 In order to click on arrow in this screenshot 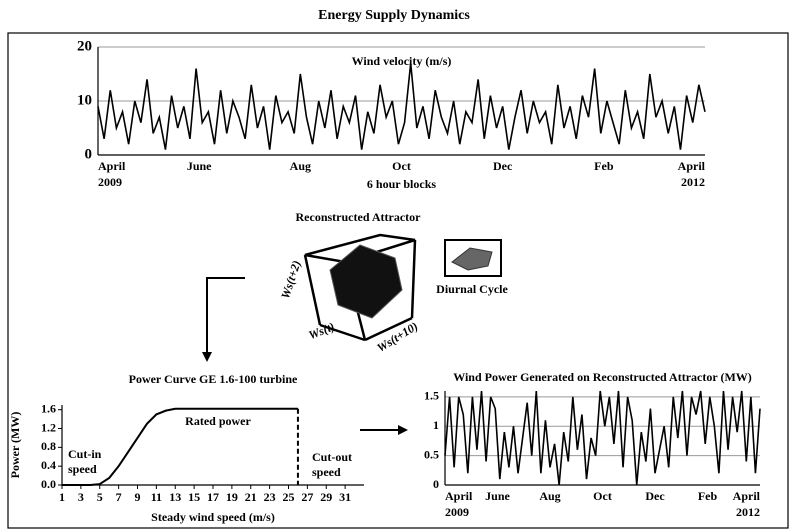, I will do `click(225, 316)`.